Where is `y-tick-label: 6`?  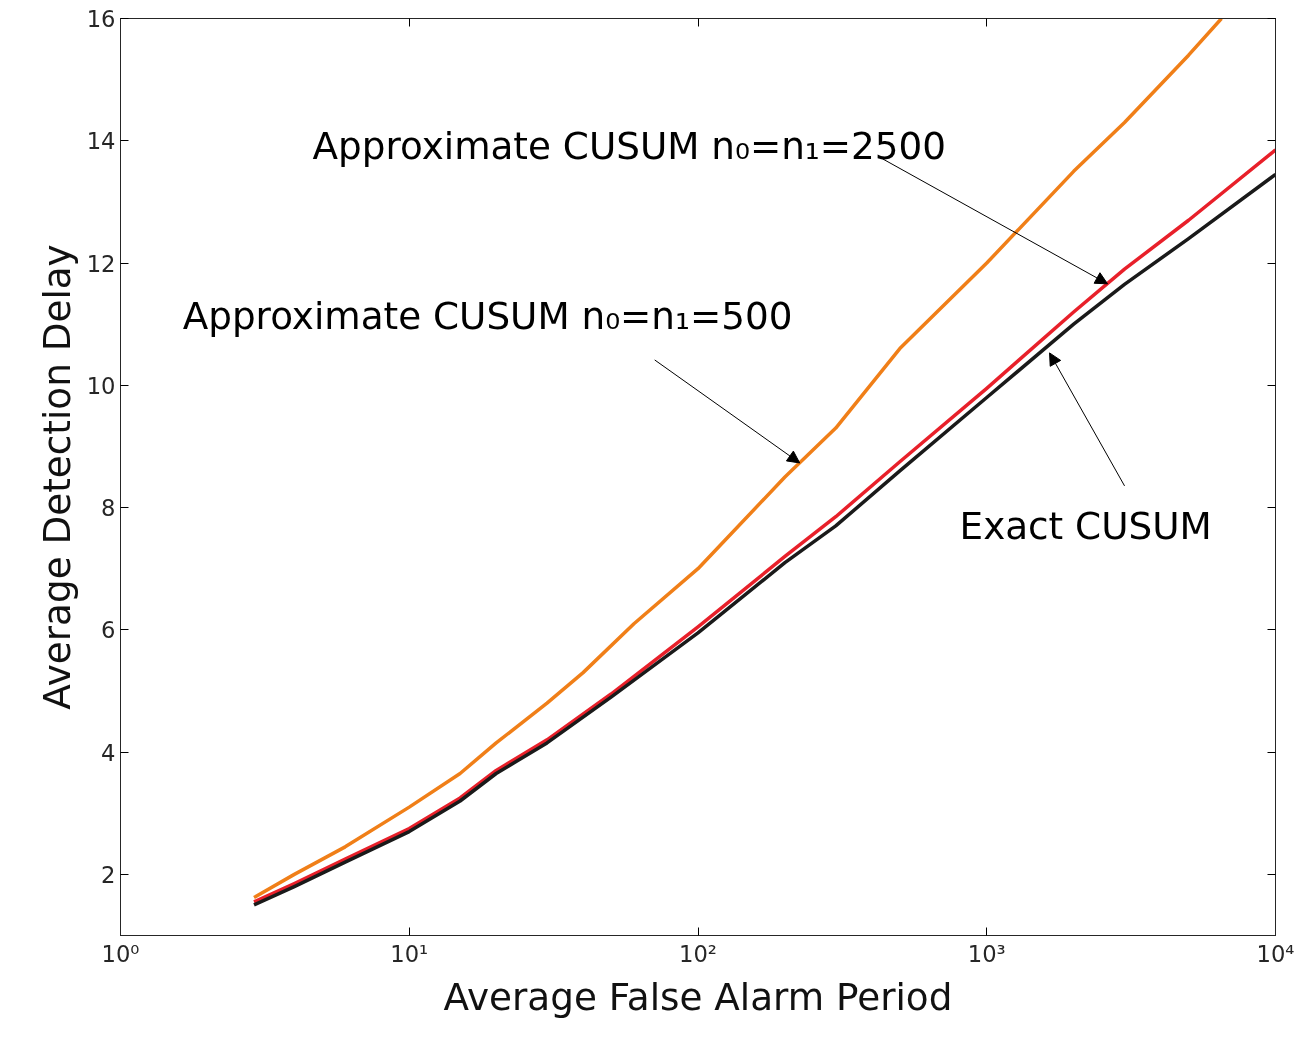
y-tick-label: 6 is located at coordinates (108, 630).